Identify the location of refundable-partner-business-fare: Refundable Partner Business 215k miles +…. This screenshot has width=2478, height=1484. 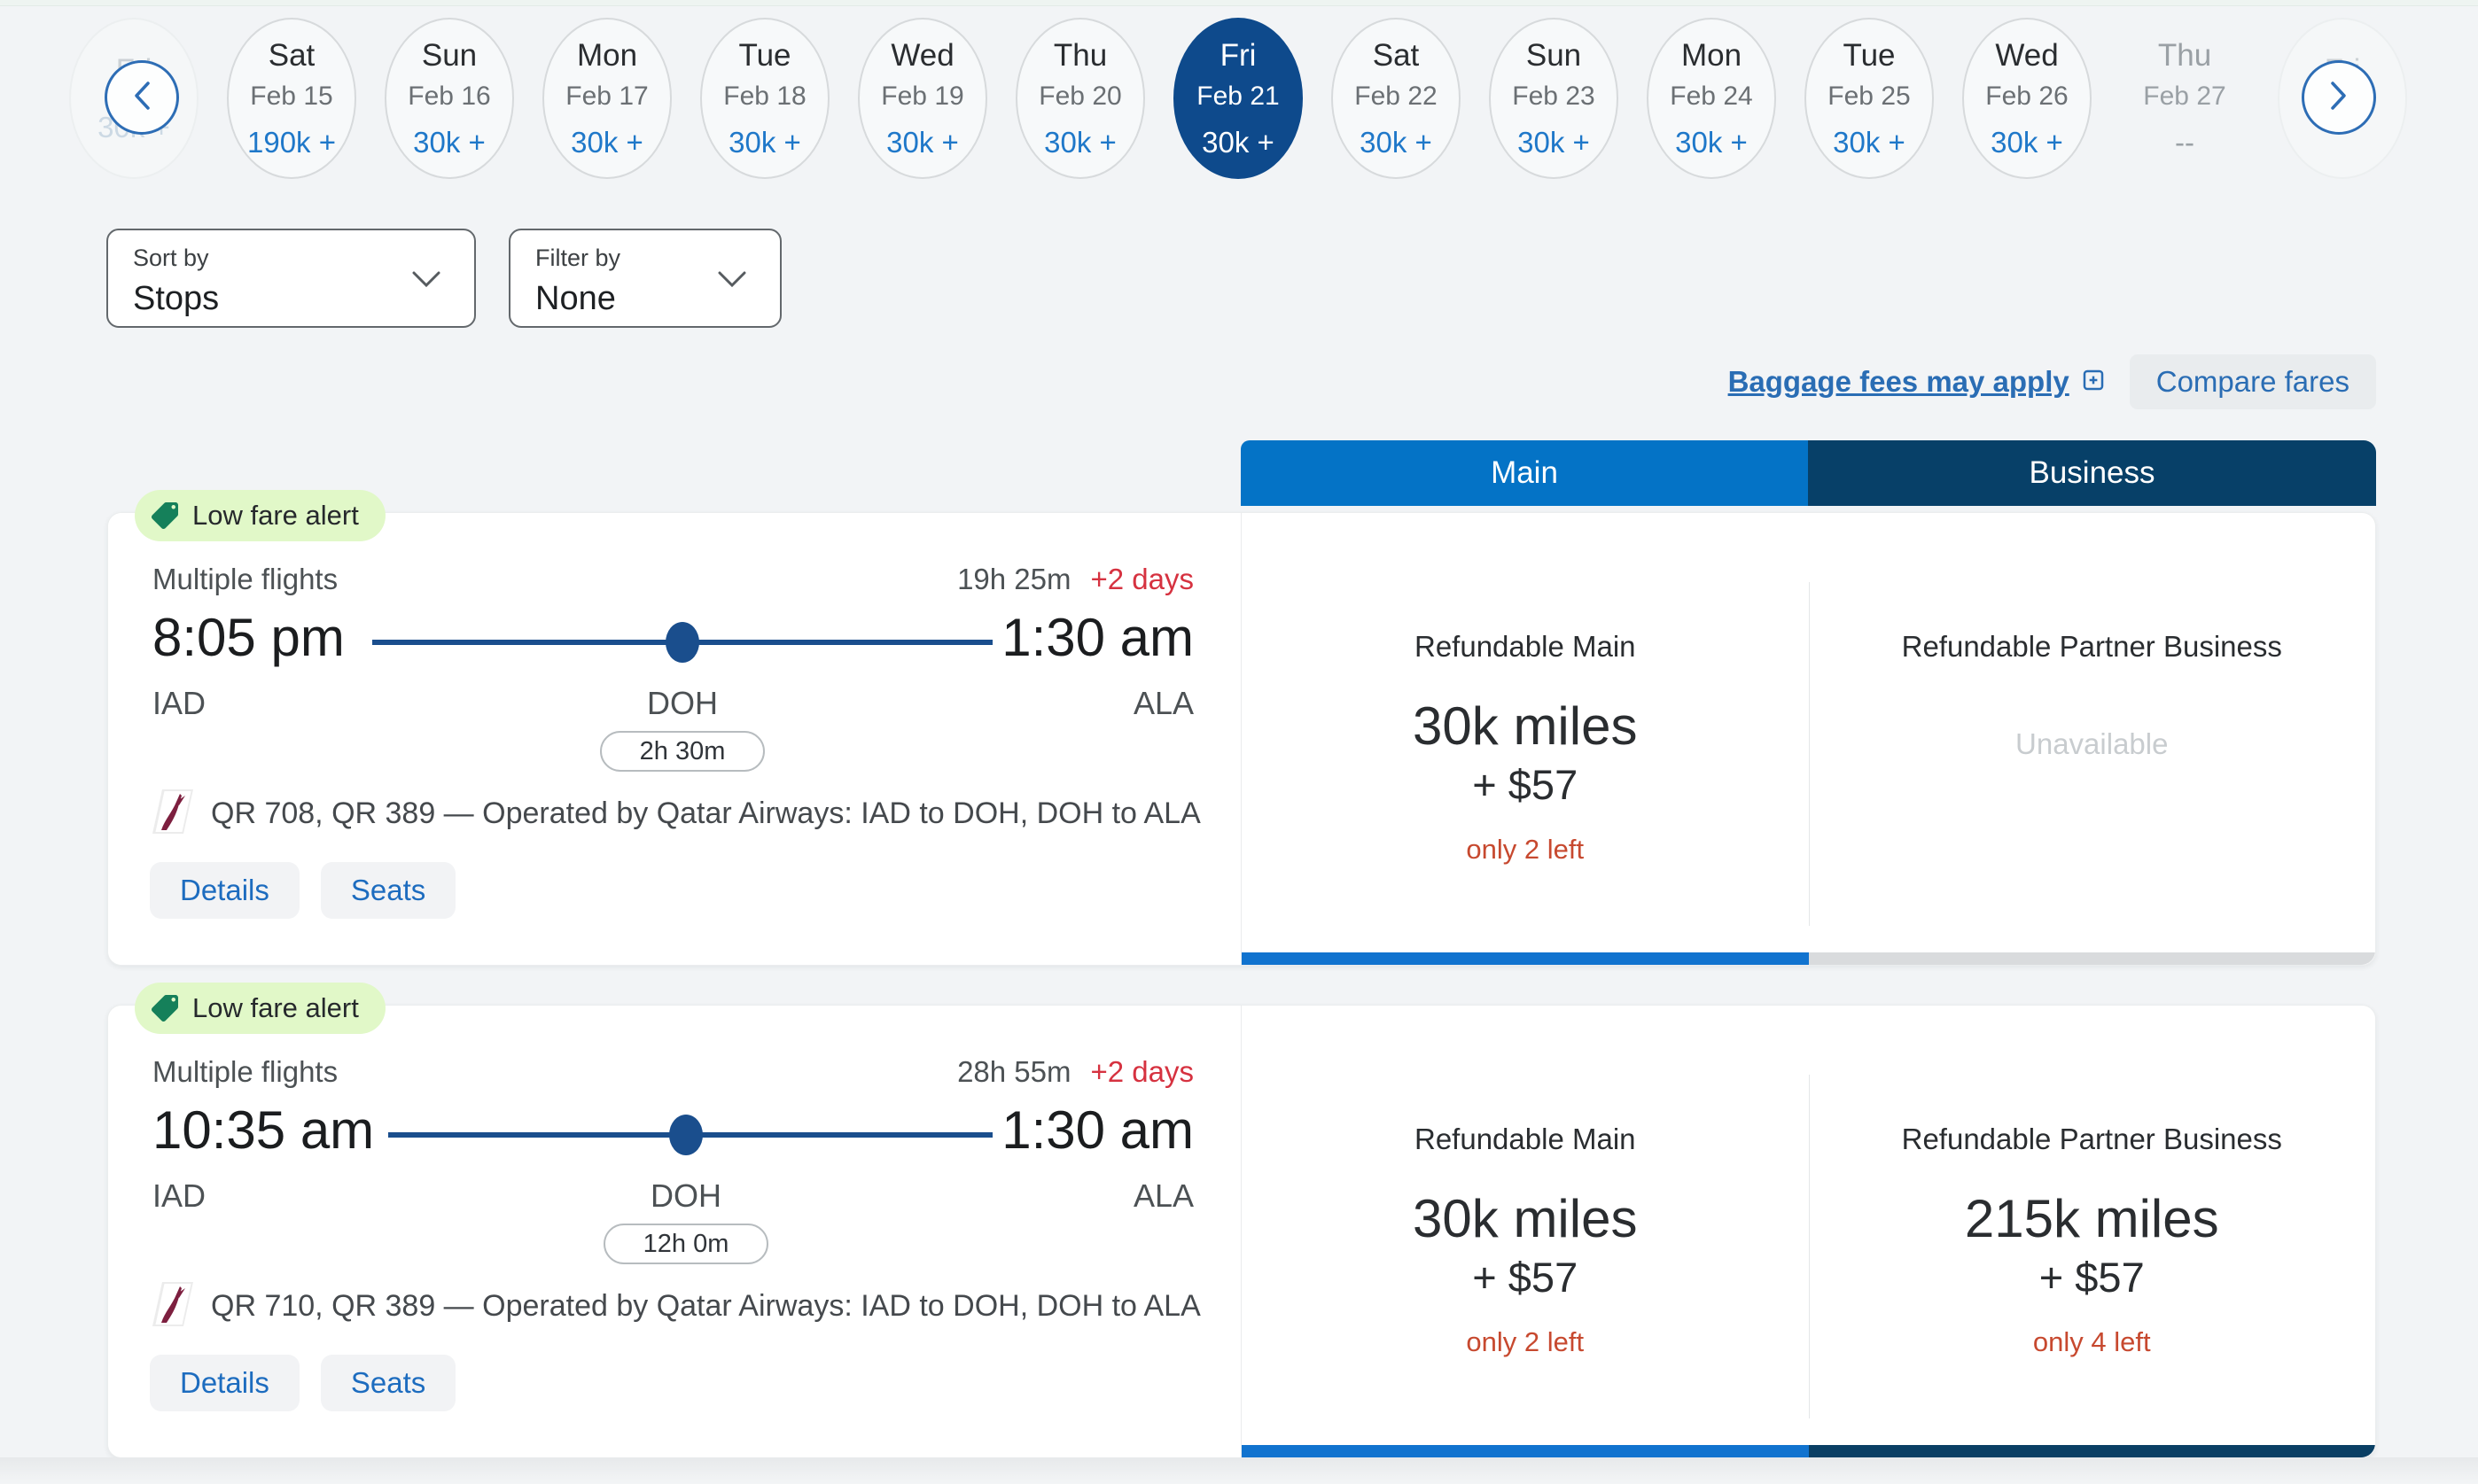
(2091, 1240).